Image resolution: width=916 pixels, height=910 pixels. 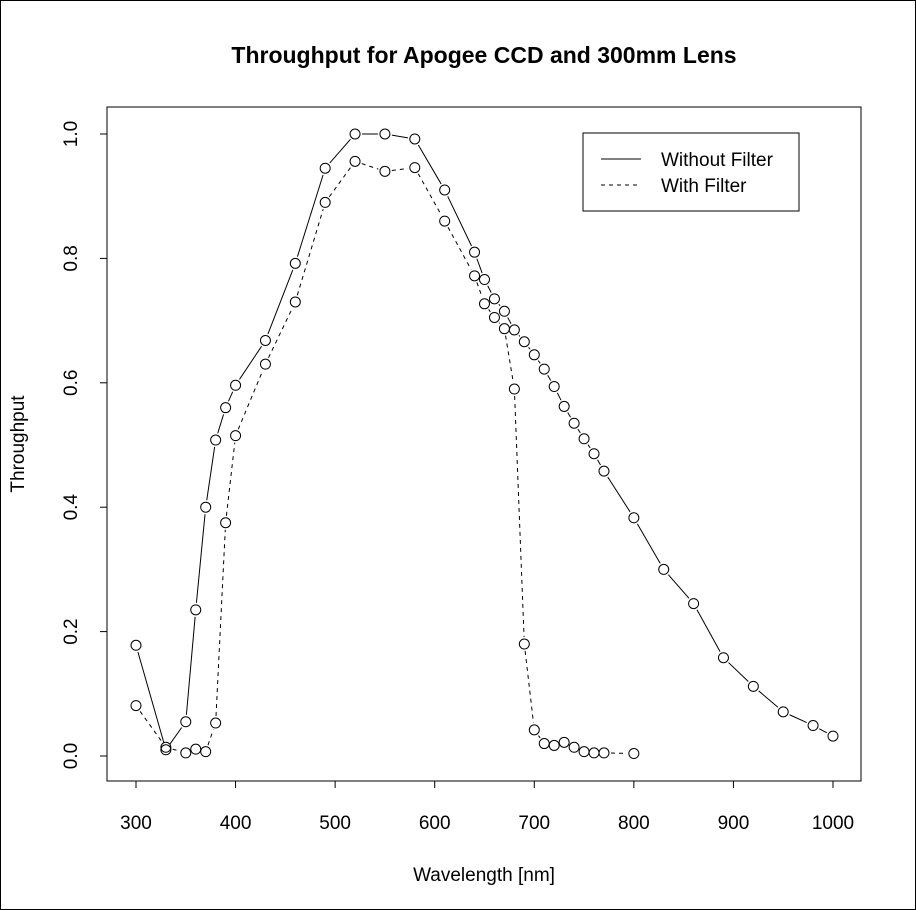 I want to click on x-tick-label: 600, so click(x=435, y=823).